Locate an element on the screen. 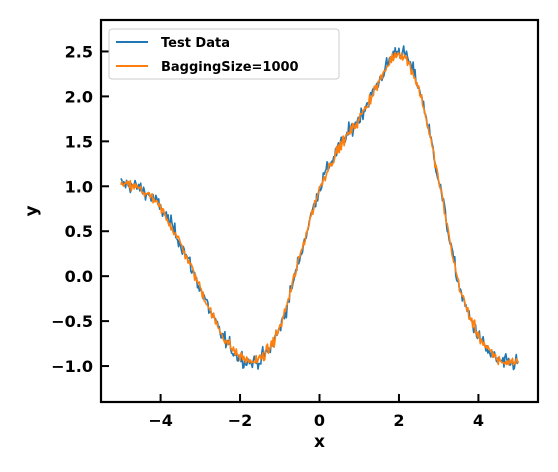 The height and width of the screenshot is (472, 558). x-tick-label: 4 is located at coordinates (478, 420).